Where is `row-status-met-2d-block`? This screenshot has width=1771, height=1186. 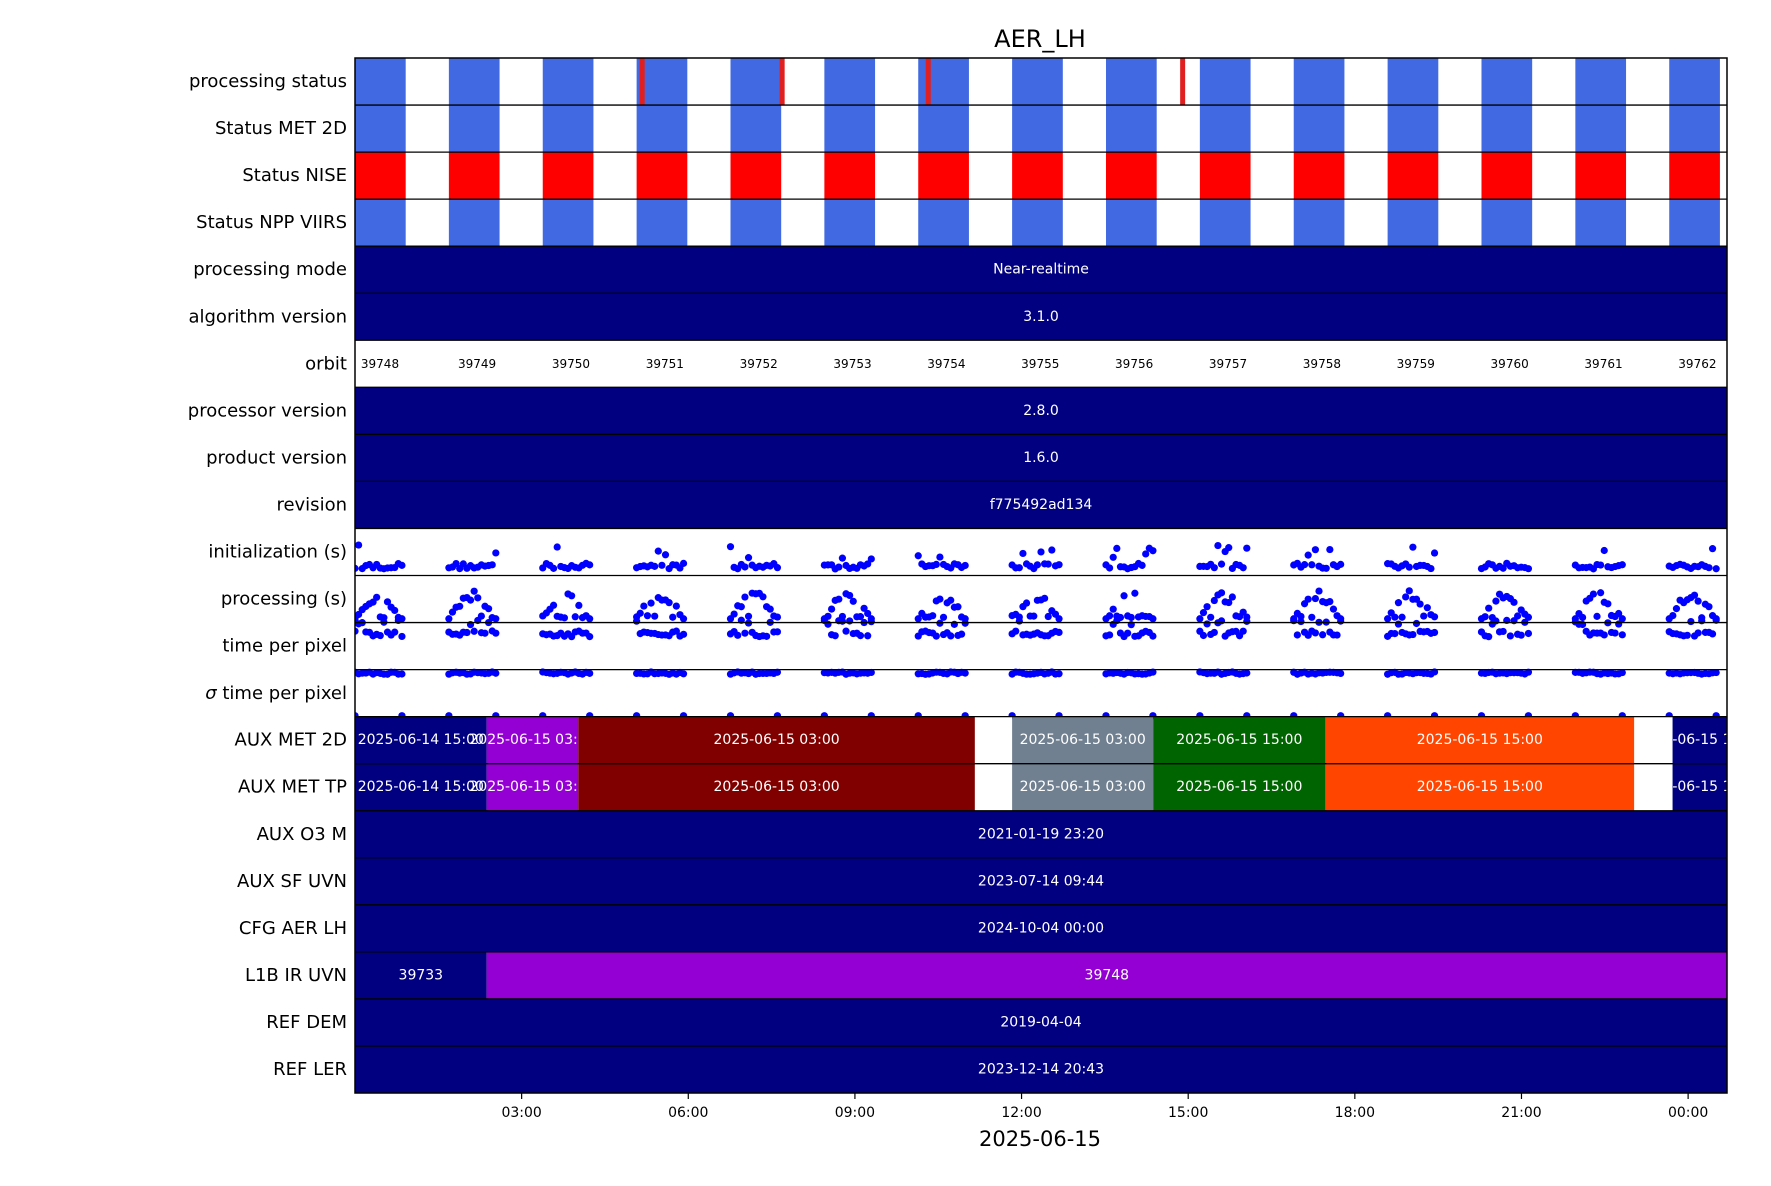
row-status-met-2d-block is located at coordinates (756, 129).